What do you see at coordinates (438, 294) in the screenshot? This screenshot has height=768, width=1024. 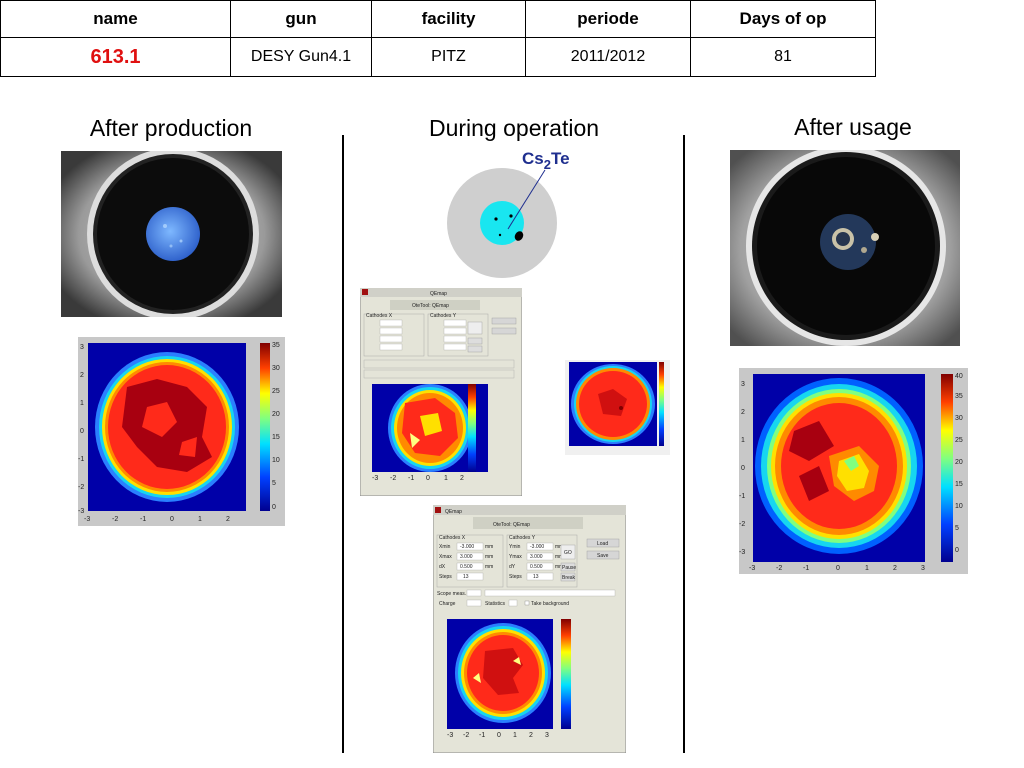 I see `window-title: QEmap` at bounding box center [438, 294].